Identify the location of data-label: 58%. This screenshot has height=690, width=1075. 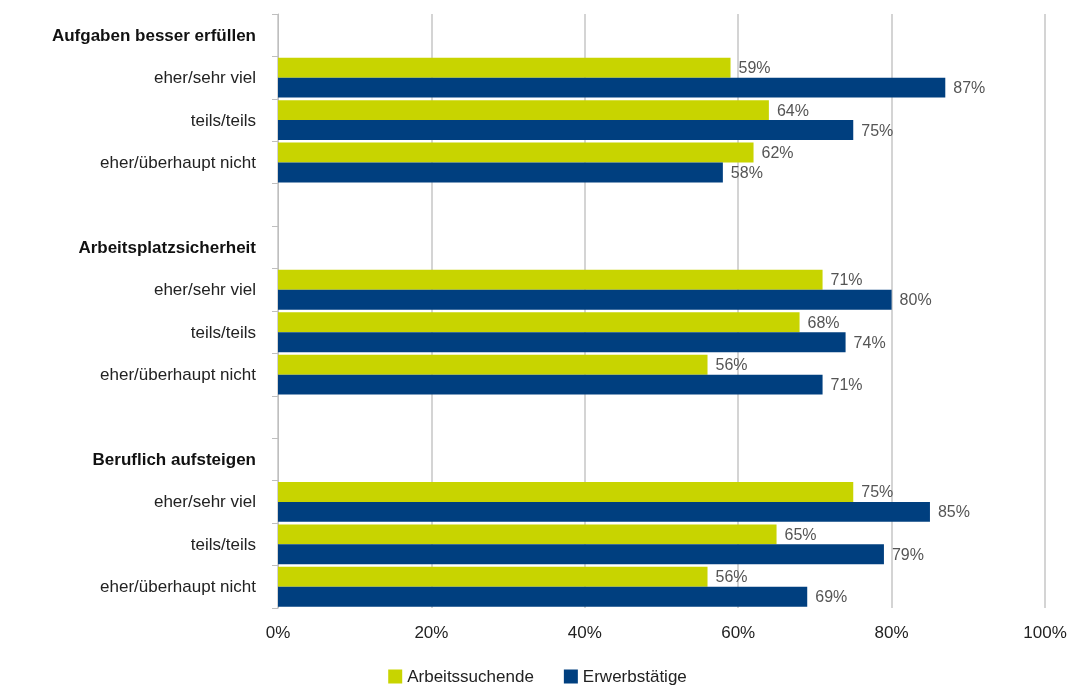
(746, 172).